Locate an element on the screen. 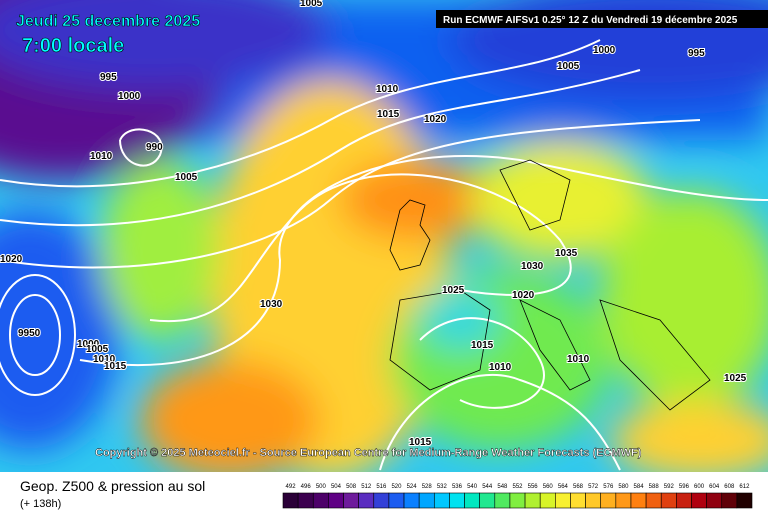  scale-label: 524 is located at coordinates (412, 487).